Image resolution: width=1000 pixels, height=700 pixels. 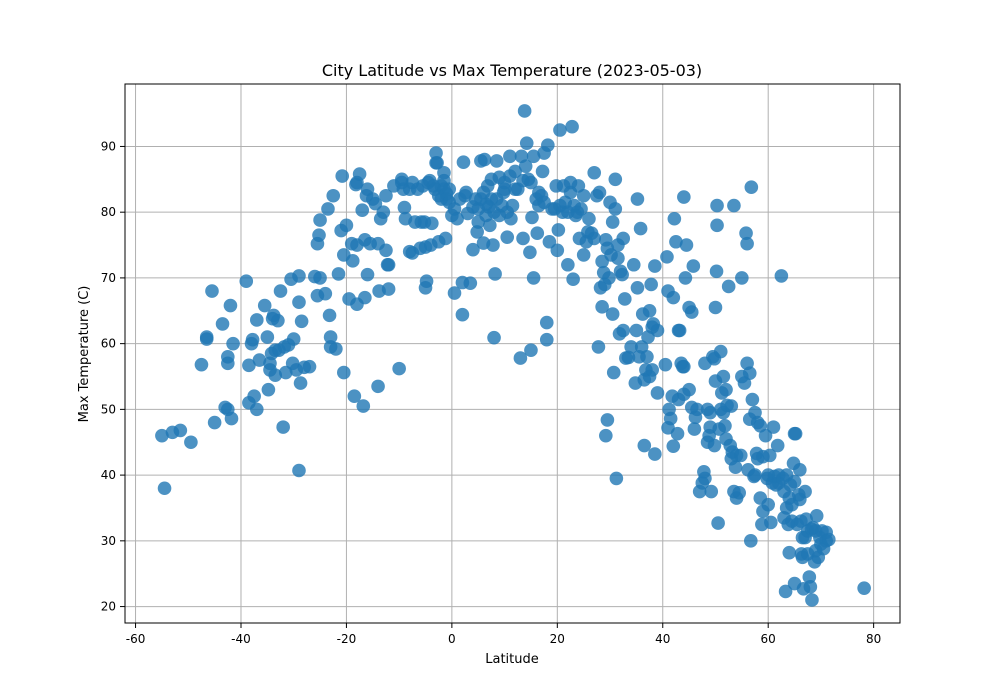 I want to click on y-tick-label: 70, so click(x=108, y=278).